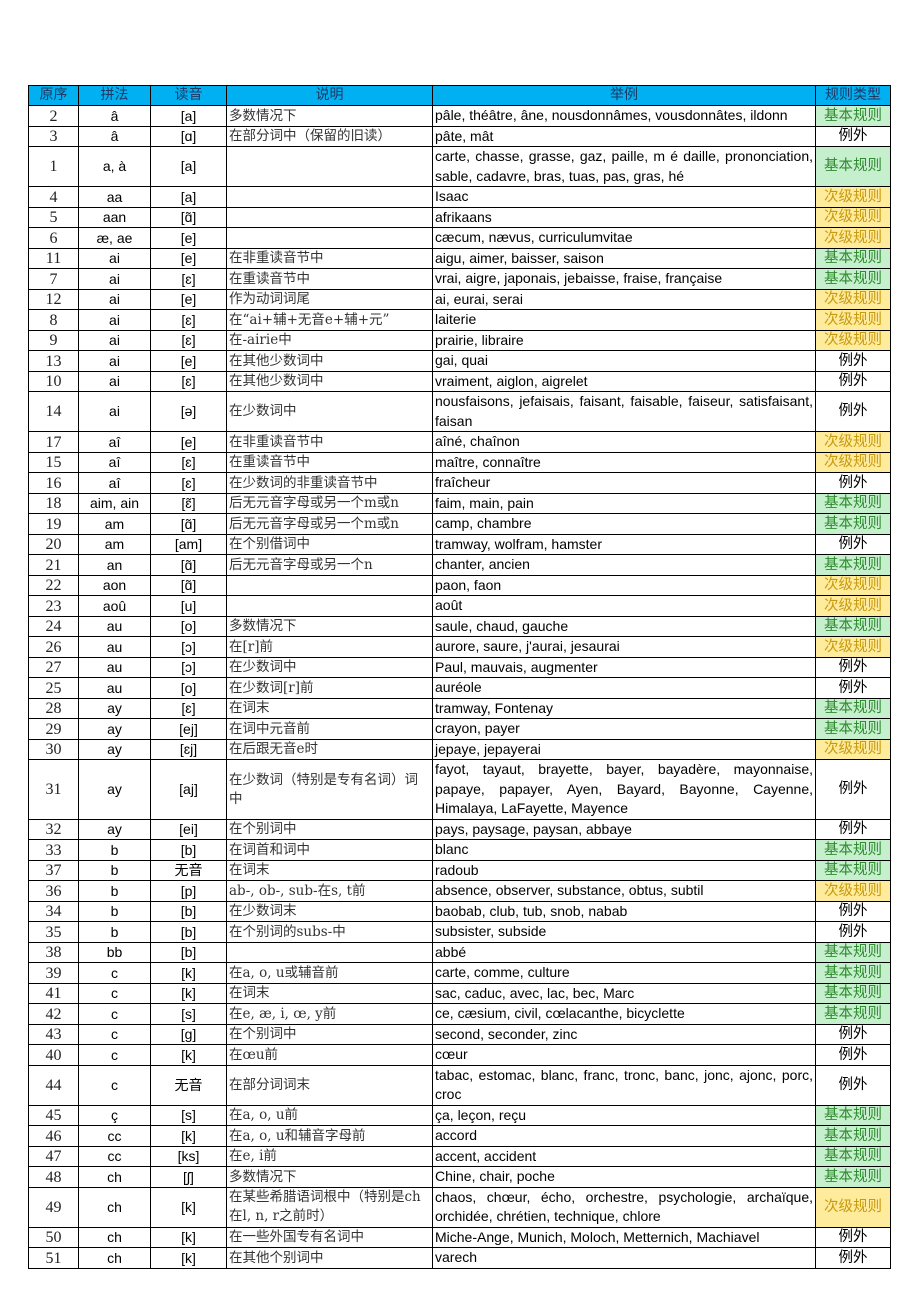  Describe the element at coordinates (114, 1156) in the screenshot. I see `spelling-cell: cc` at that location.